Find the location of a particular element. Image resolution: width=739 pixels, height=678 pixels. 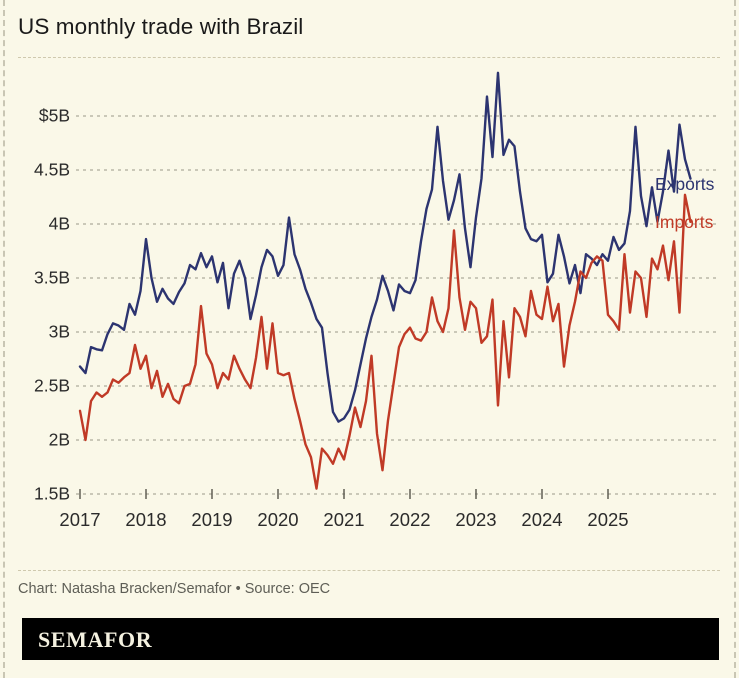

semafor-wordmark: SEMAFOR is located at coordinates (95, 639).